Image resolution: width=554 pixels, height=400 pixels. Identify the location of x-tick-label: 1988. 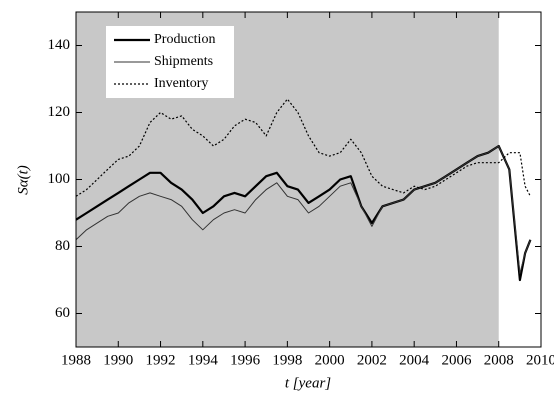
(76, 360).